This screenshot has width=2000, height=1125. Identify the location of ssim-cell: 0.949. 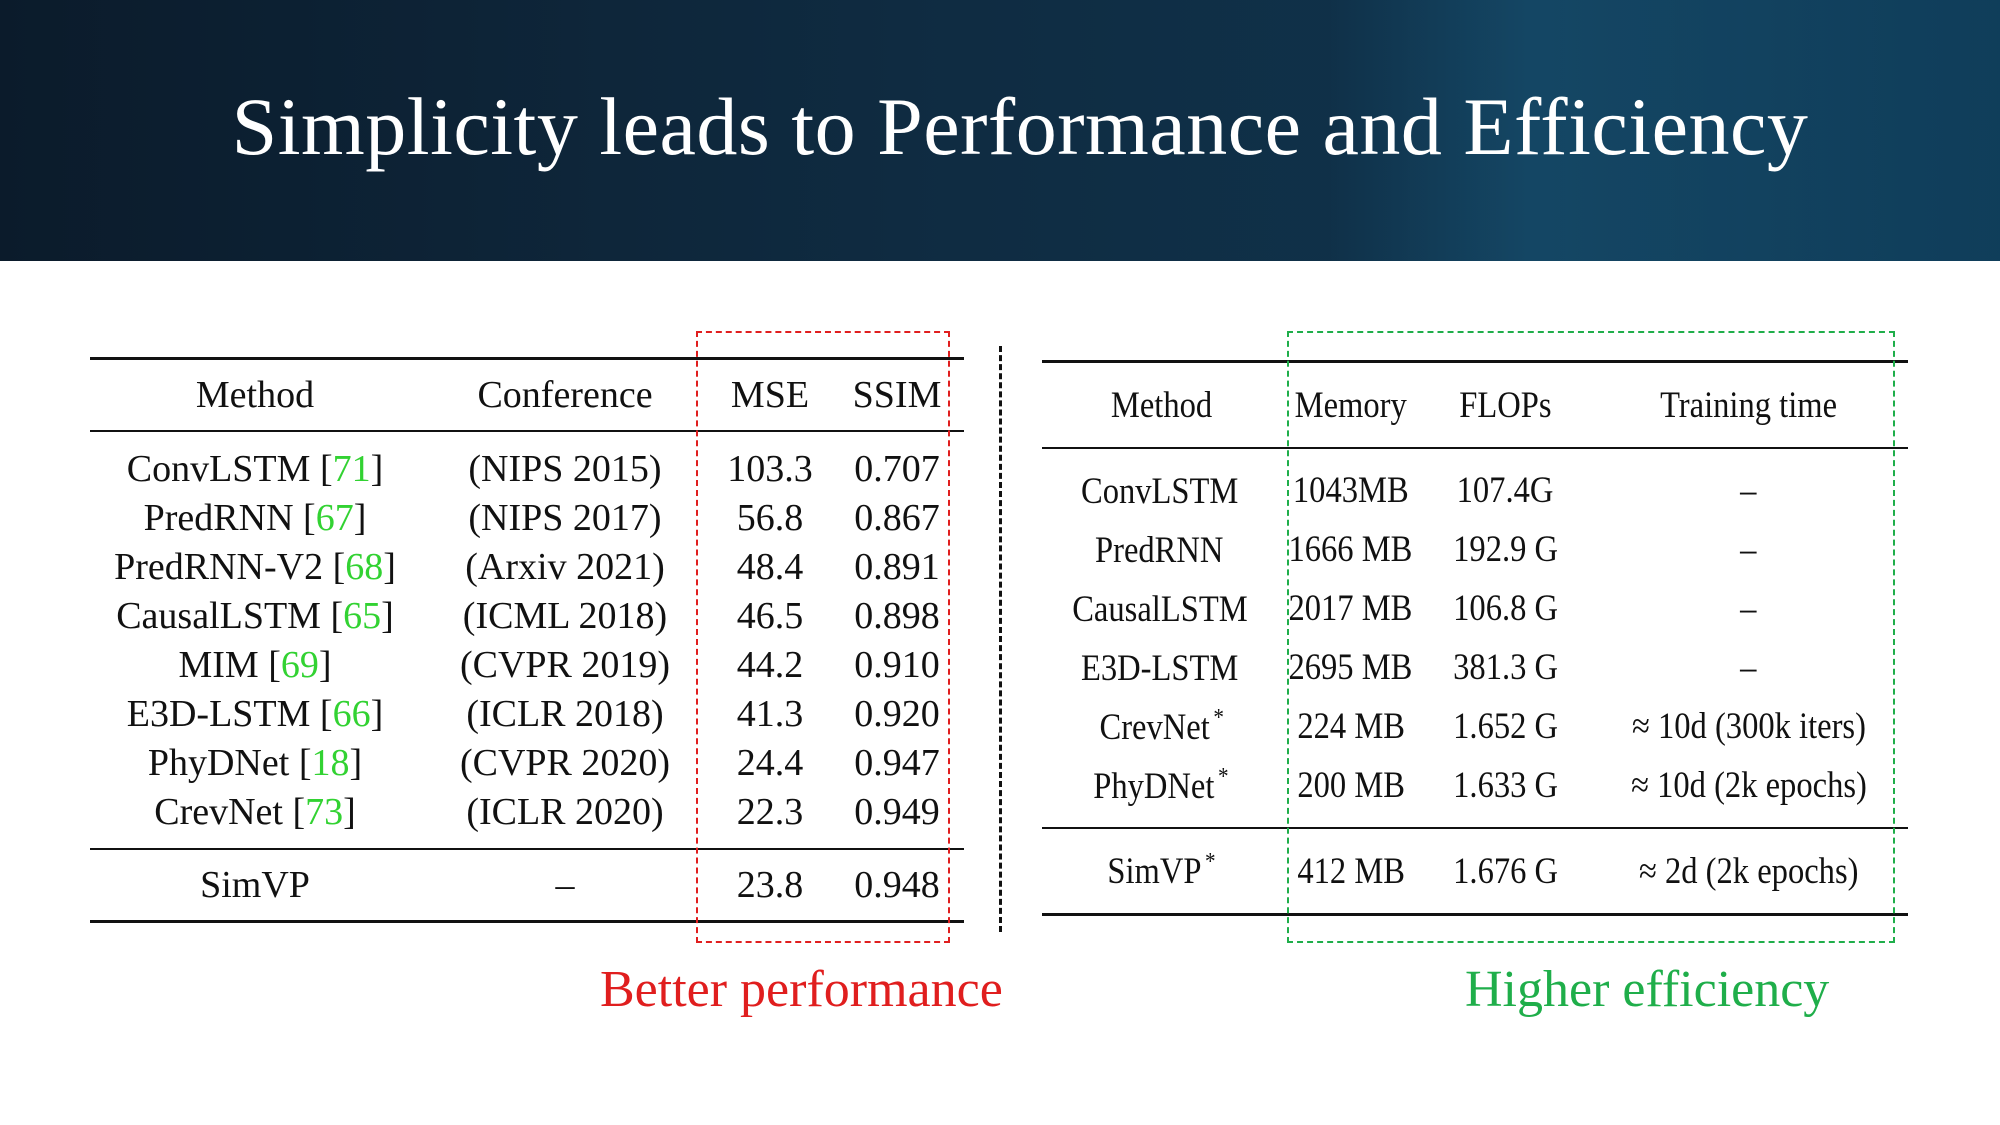
(897, 811).